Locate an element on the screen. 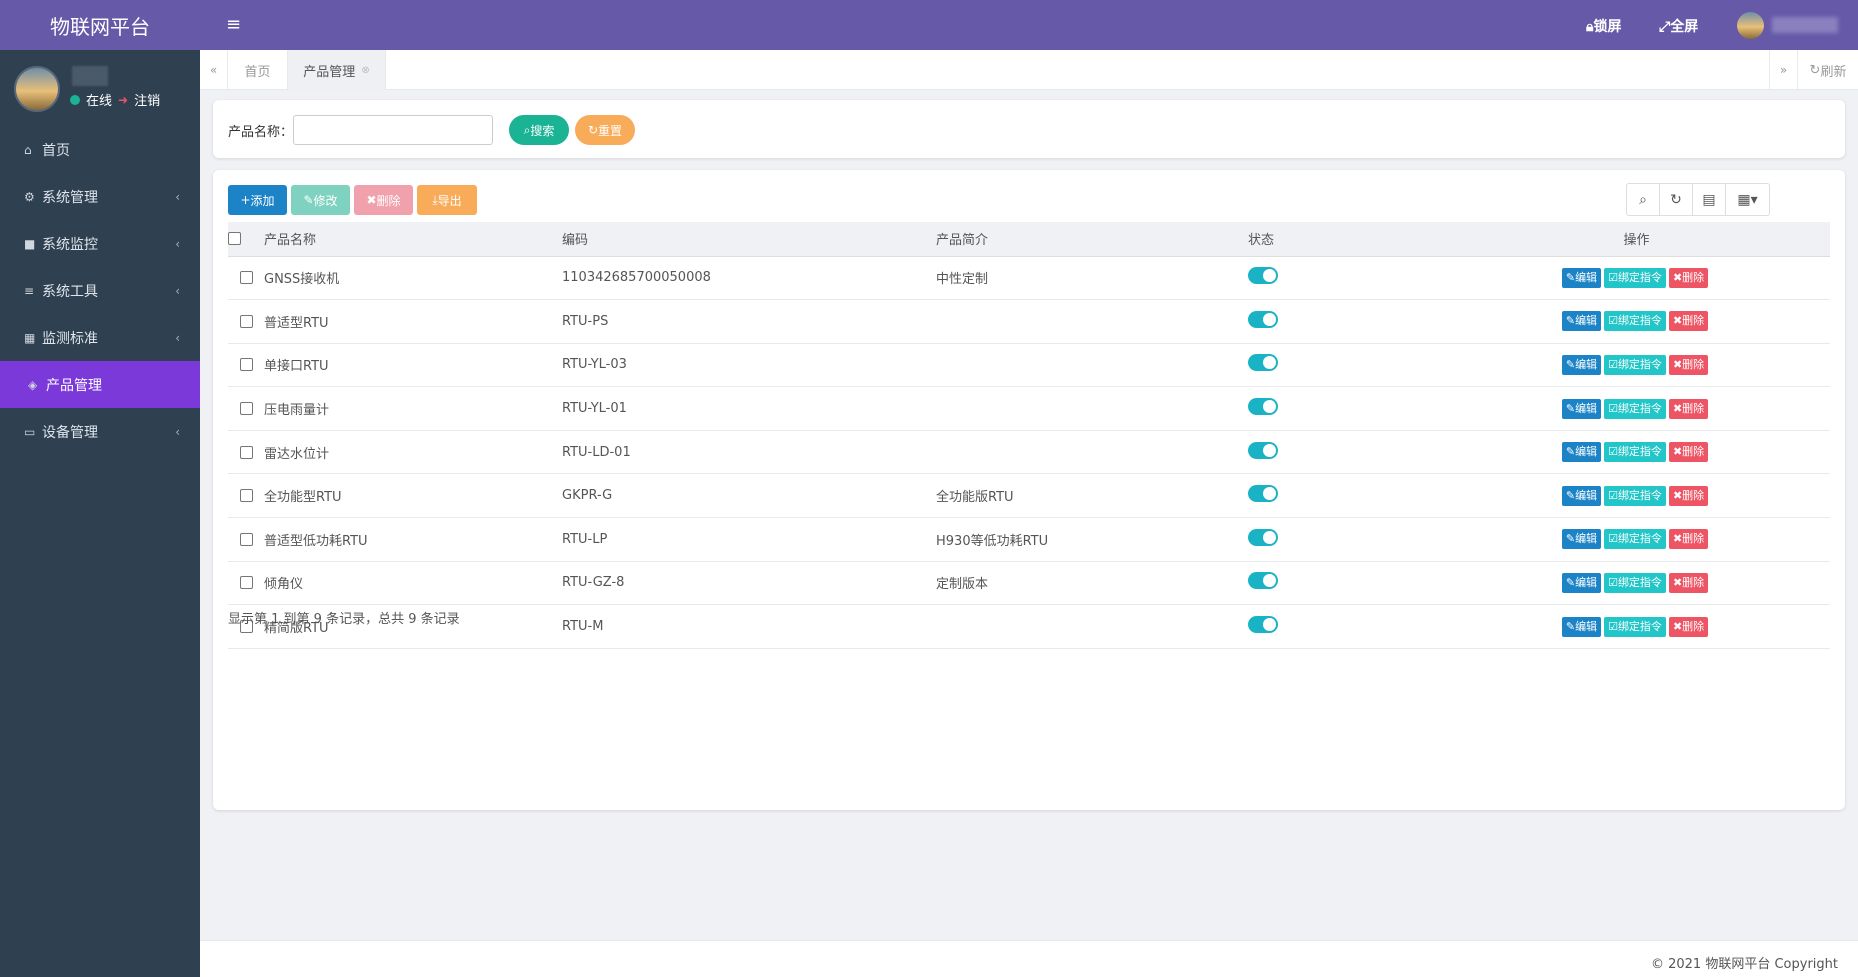  lock-screen-button: 🔒︎锁屏 is located at coordinates (1603, 26).